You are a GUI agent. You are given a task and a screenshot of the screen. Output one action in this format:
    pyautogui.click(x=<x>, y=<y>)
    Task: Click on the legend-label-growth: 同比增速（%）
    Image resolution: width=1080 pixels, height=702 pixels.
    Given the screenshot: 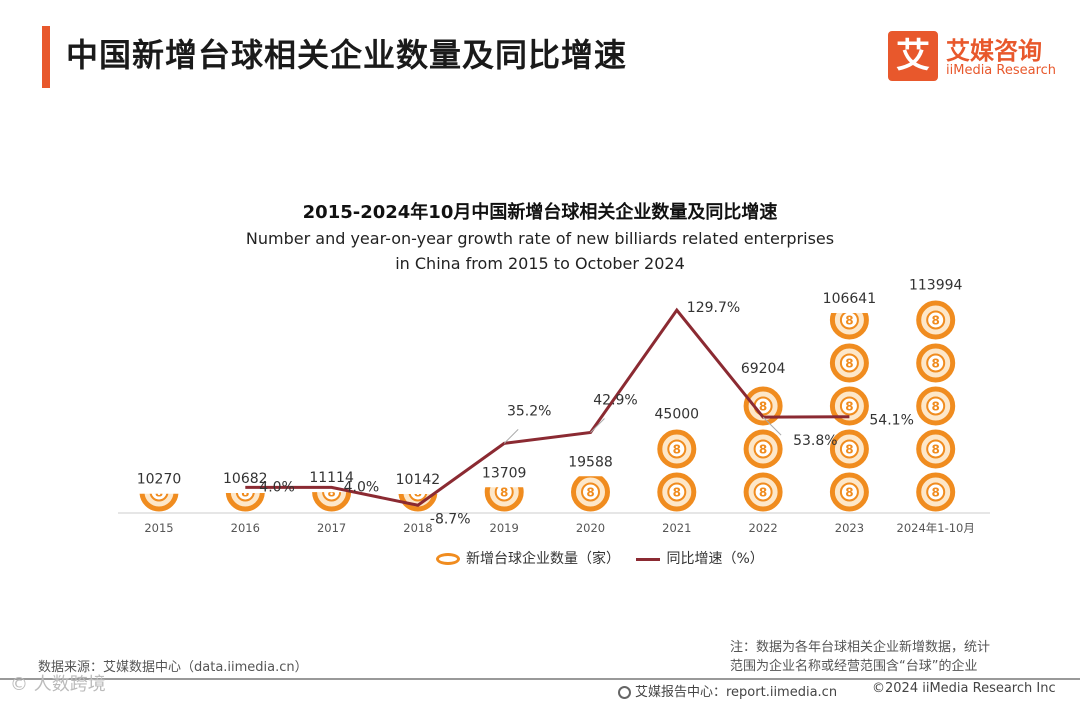 What is the action you would take?
    pyautogui.click(x=715, y=559)
    